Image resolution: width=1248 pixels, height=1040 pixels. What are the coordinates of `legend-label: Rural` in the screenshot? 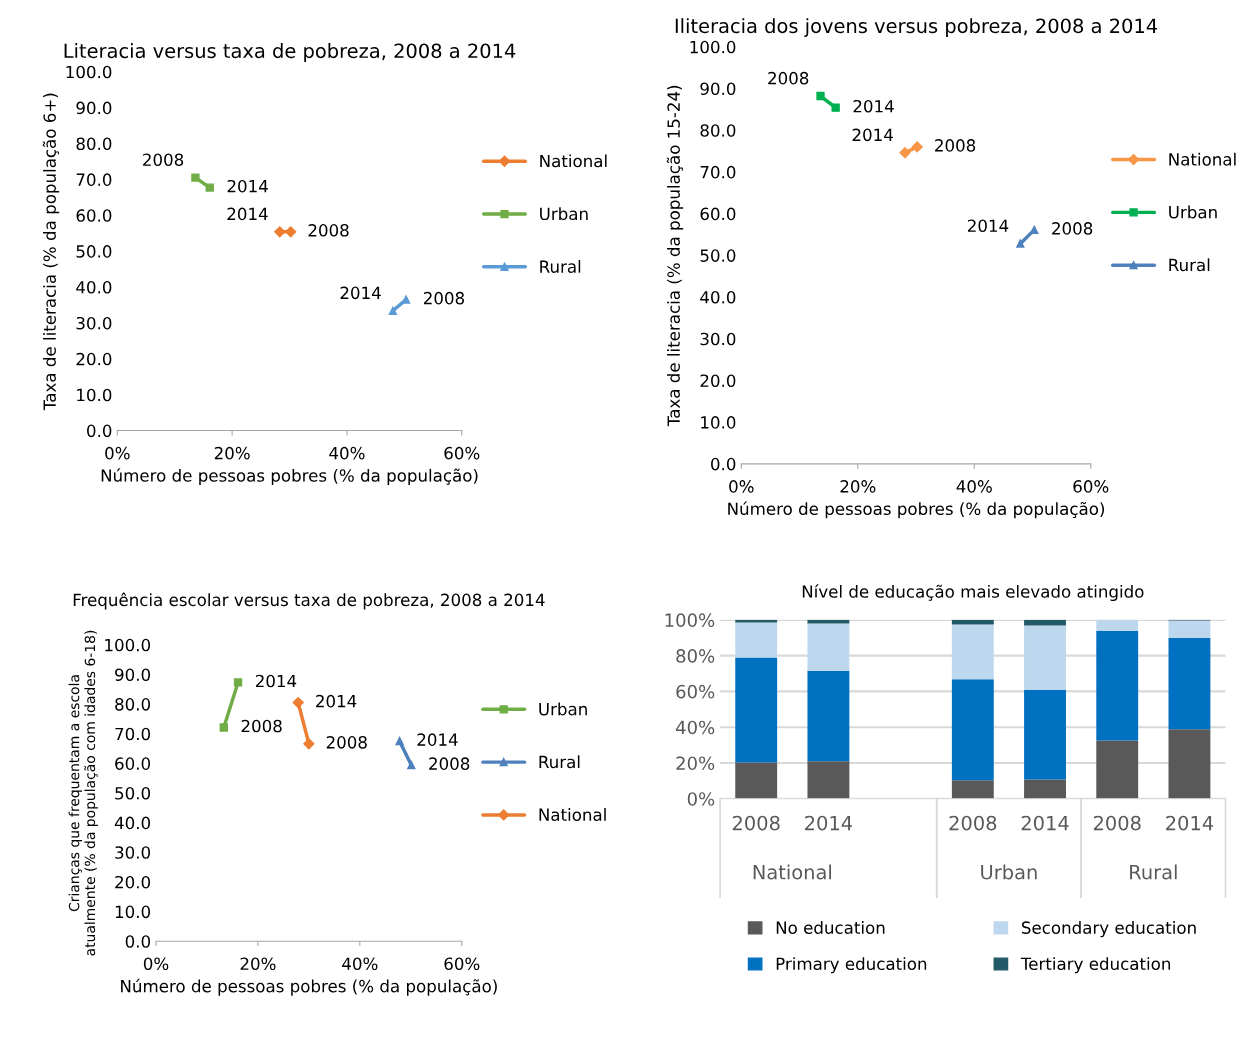 It's located at (1189, 265).